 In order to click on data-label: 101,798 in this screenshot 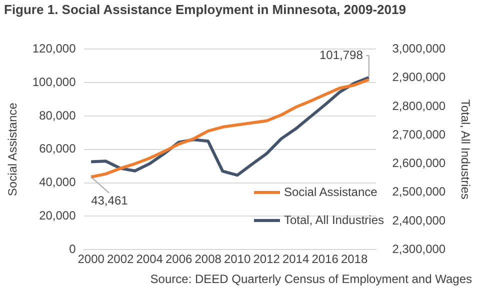, I will do `click(342, 55)`.